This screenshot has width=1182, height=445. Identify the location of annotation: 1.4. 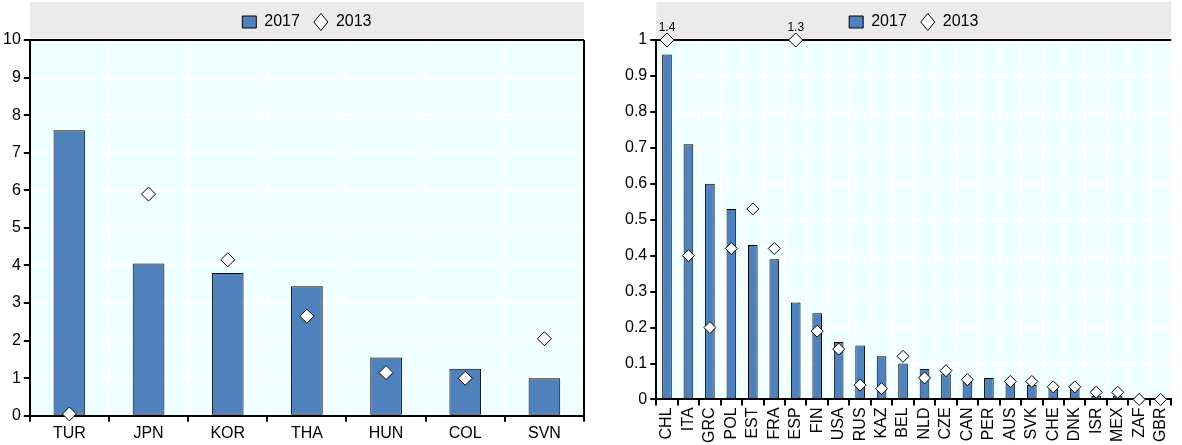
(667, 27).